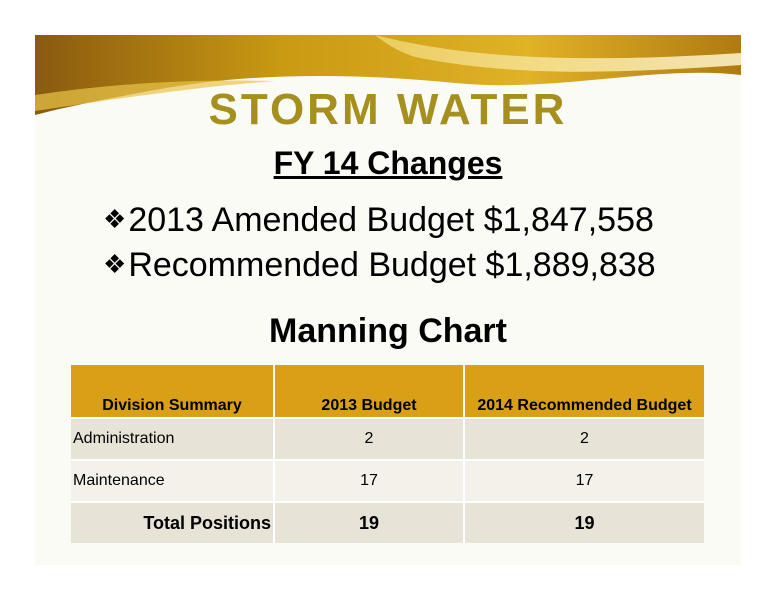 The width and height of the screenshot is (776, 600). What do you see at coordinates (388, 75) in the screenshot?
I see `decorative-banner` at bounding box center [388, 75].